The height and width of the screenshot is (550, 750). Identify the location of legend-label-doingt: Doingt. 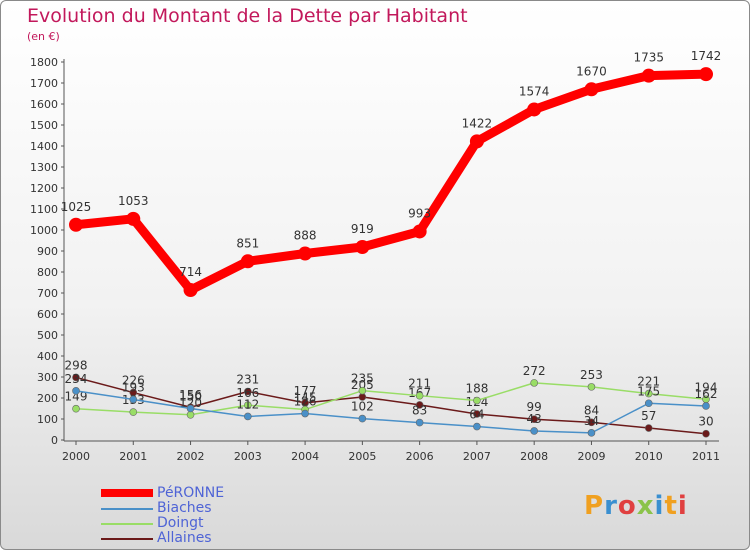
(180, 523).